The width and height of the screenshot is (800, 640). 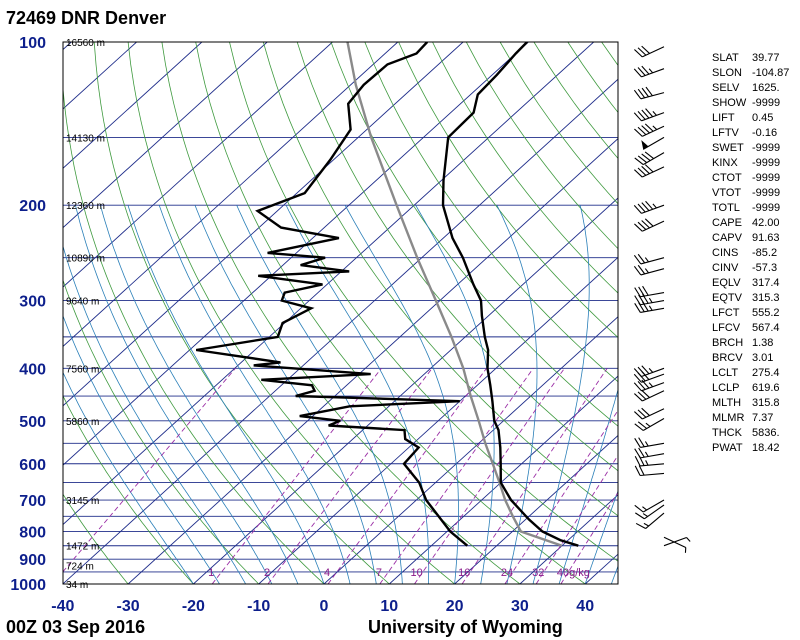 What do you see at coordinates (729, 103) in the screenshot?
I see `index-name: SHOW` at bounding box center [729, 103].